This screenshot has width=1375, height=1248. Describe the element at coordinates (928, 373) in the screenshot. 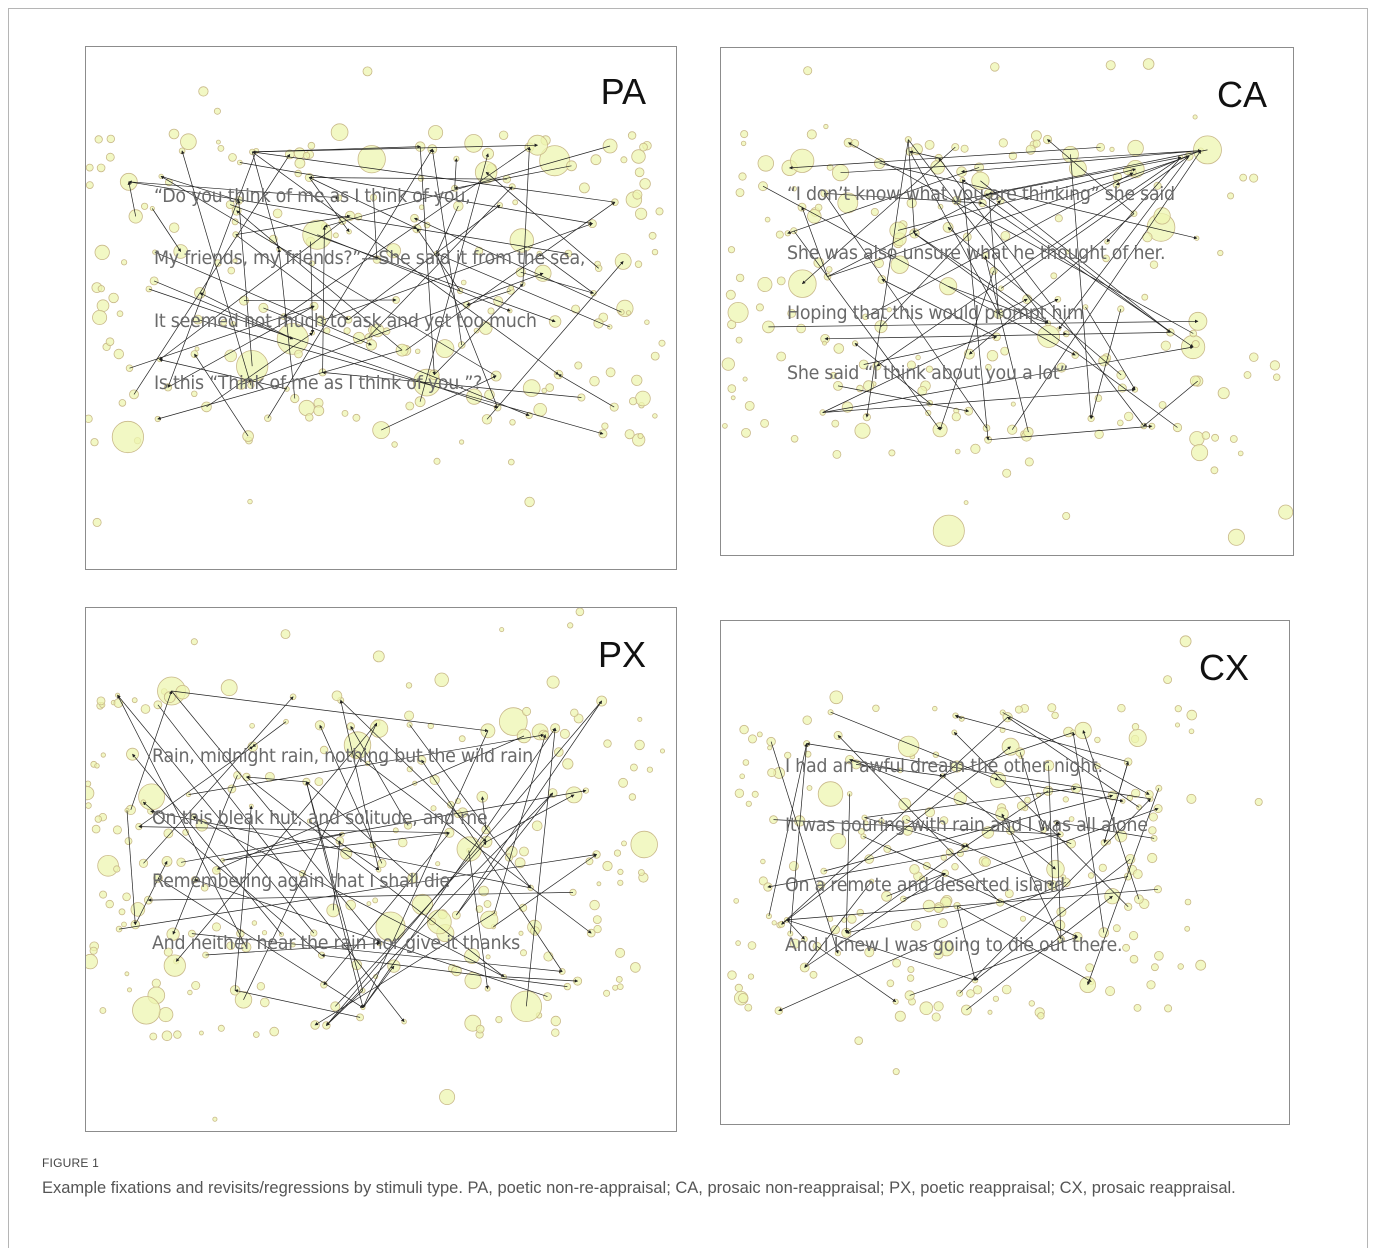

I see `stimulus-line: She said “I think about you a lot”` at that location.